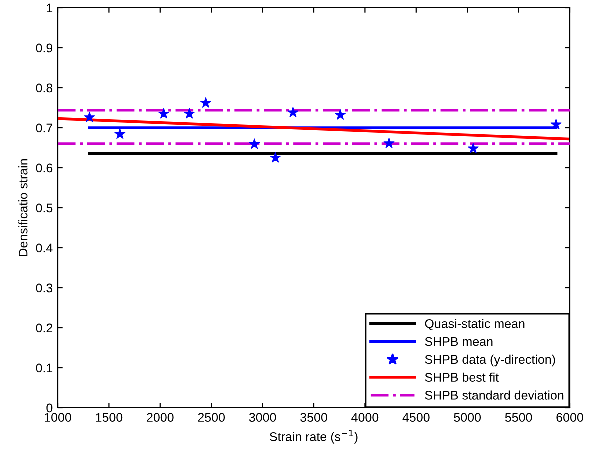  What do you see at coordinates (49, 408) in the screenshot?
I see `y-tick-label: 0` at bounding box center [49, 408].